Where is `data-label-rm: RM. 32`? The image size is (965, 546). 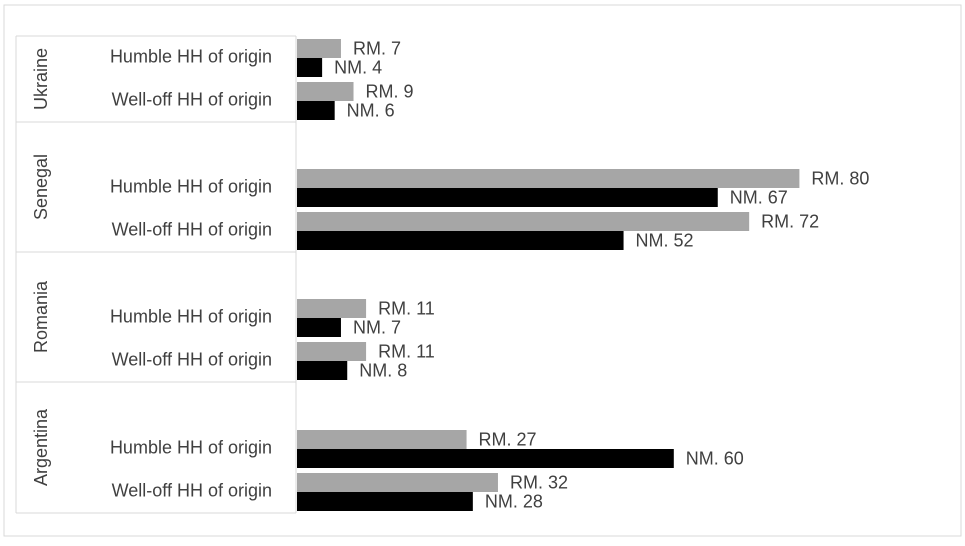
data-label-rm: RM. 32 is located at coordinates (539, 482).